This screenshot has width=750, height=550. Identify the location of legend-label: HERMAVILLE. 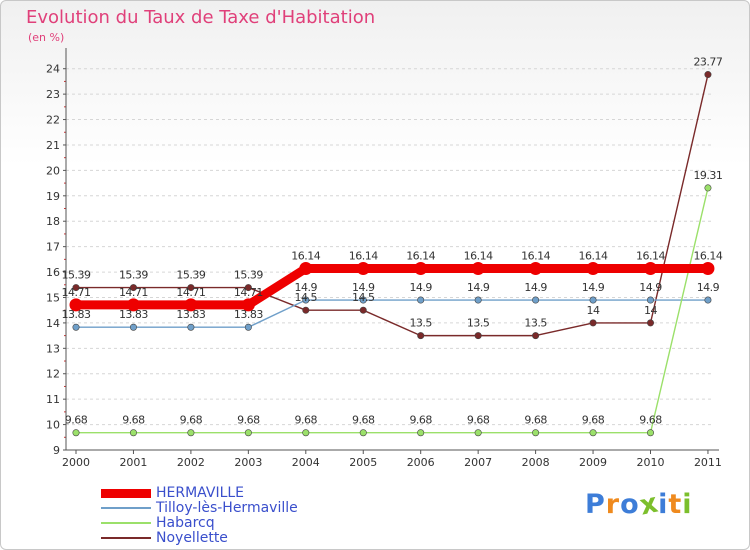
(200, 493).